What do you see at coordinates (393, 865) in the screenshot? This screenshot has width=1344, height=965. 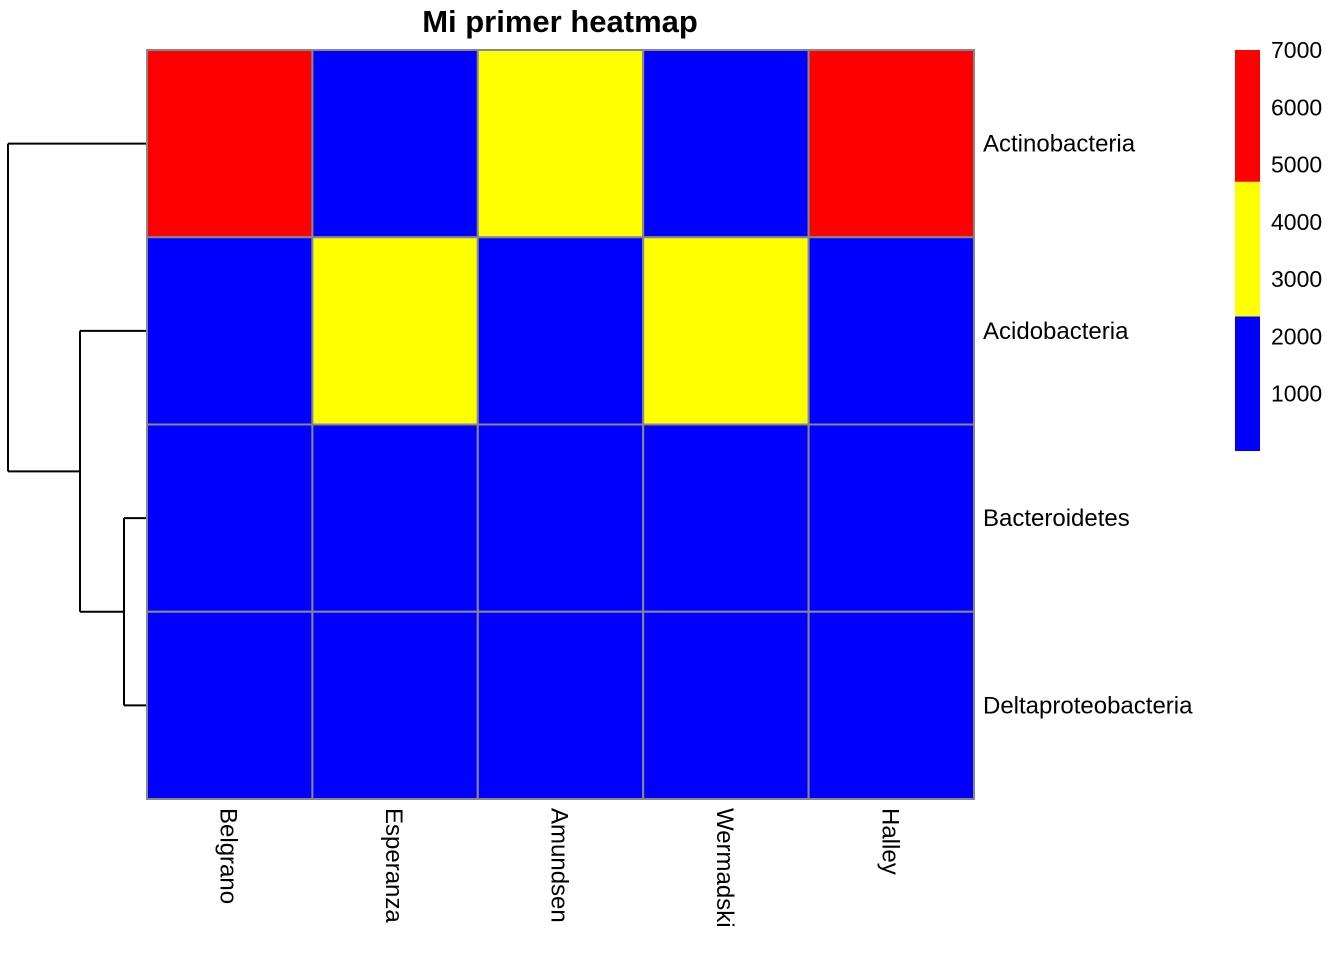 I see `column-label: Esperanza` at bounding box center [393, 865].